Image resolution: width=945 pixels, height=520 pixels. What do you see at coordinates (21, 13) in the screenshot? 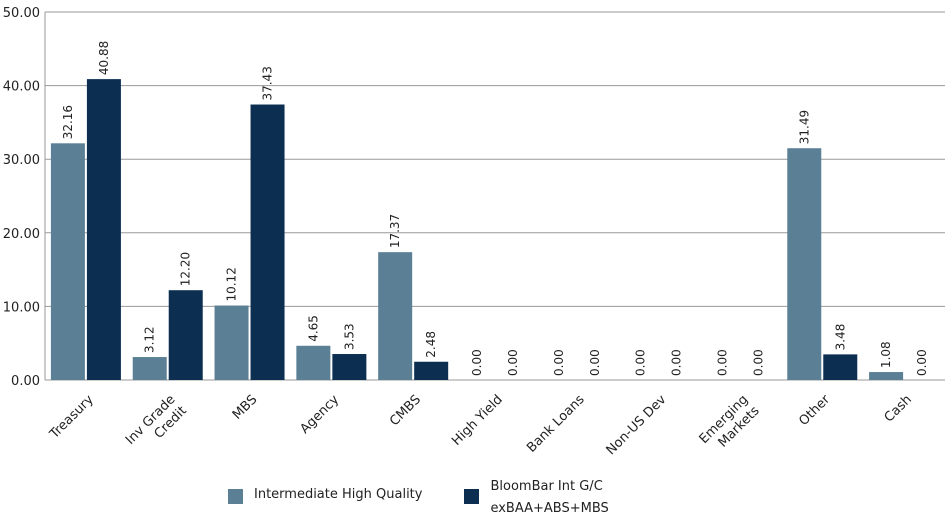
I see `y-tick-label: 50.00` at bounding box center [21, 13].